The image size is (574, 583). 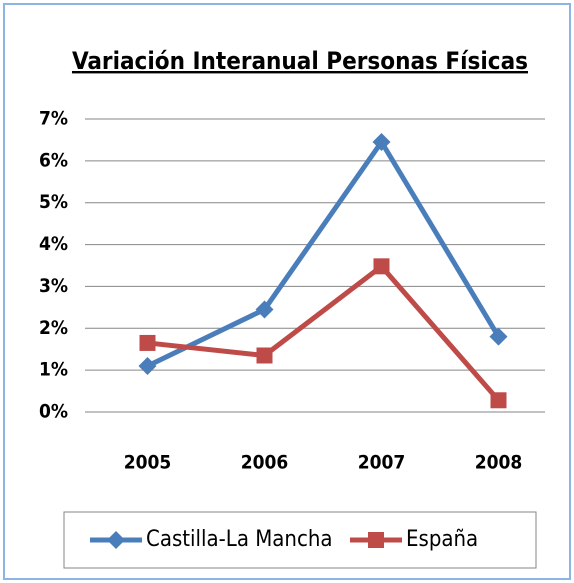 What do you see at coordinates (442, 539) in the screenshot?
I see `legend-label: España` at bounding box center [442, 539].